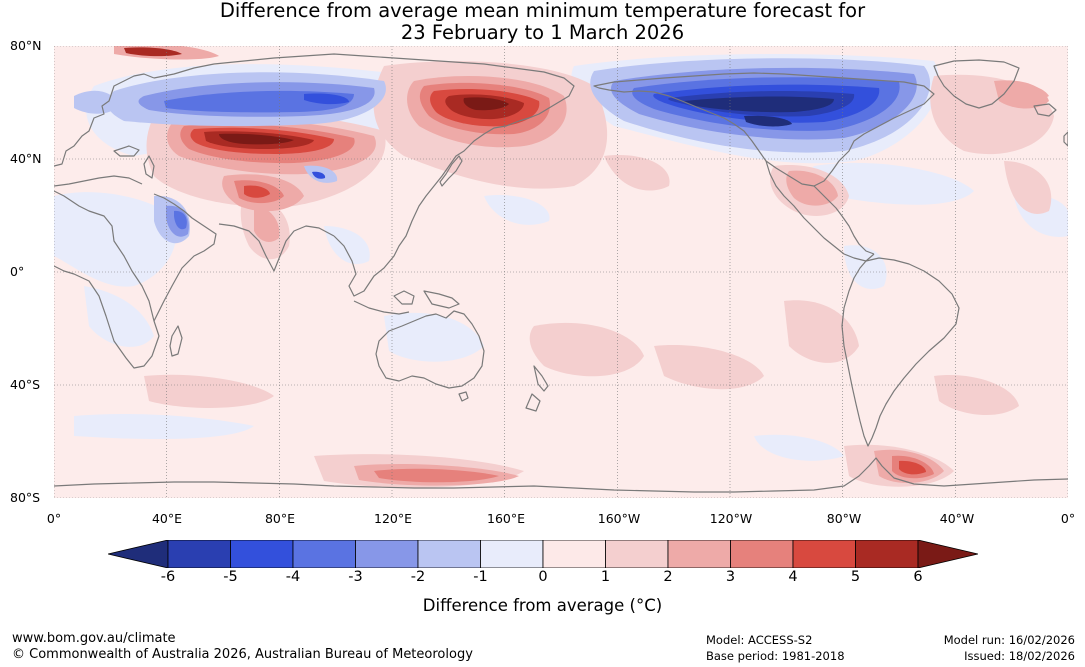  Describe the element at coordinates (892, 183) in the screenshot. I see `anomaly-light-blue-na-east` at that location.